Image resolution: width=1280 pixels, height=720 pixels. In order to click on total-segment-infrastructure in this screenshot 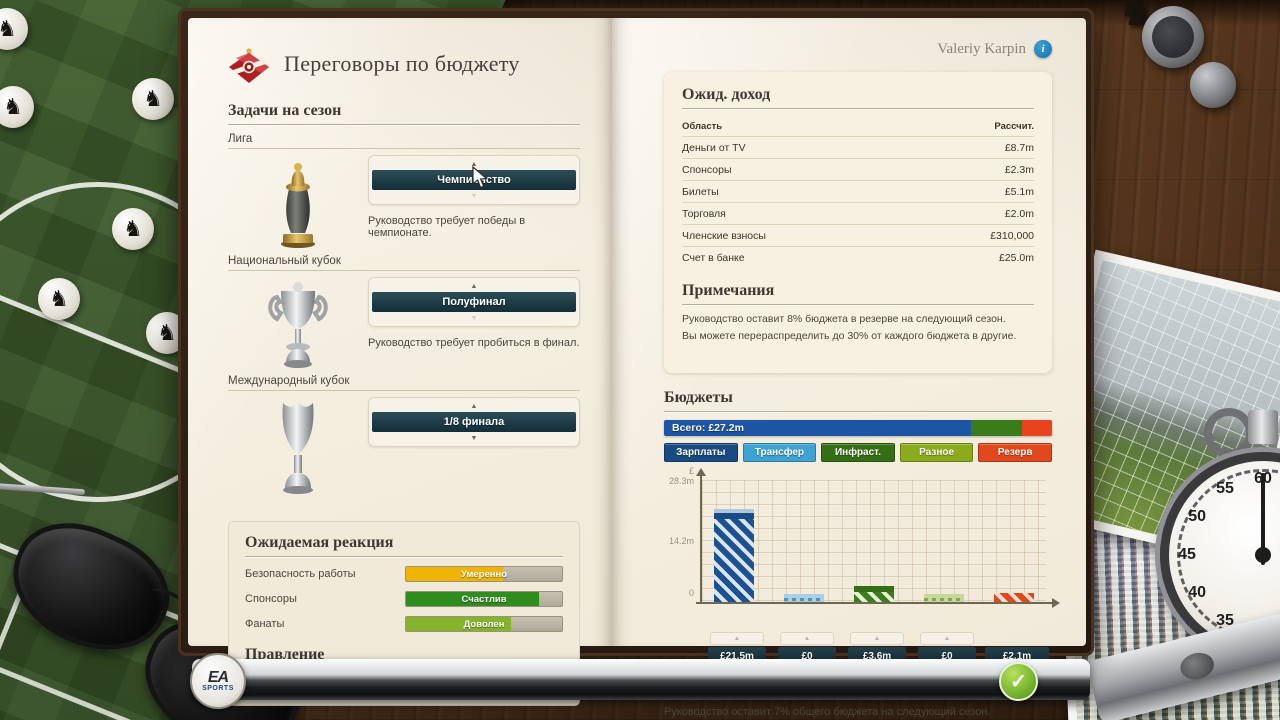, I will do `click(996, 428)`.